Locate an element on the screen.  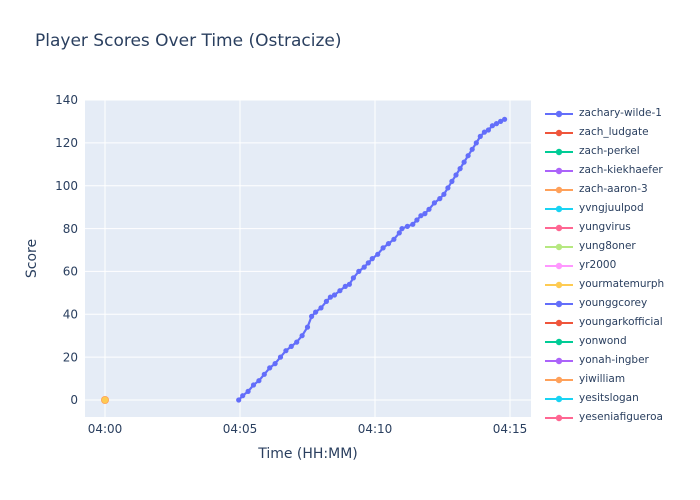
y-tick-label-120: 120 is located at coordinates (66, 143).